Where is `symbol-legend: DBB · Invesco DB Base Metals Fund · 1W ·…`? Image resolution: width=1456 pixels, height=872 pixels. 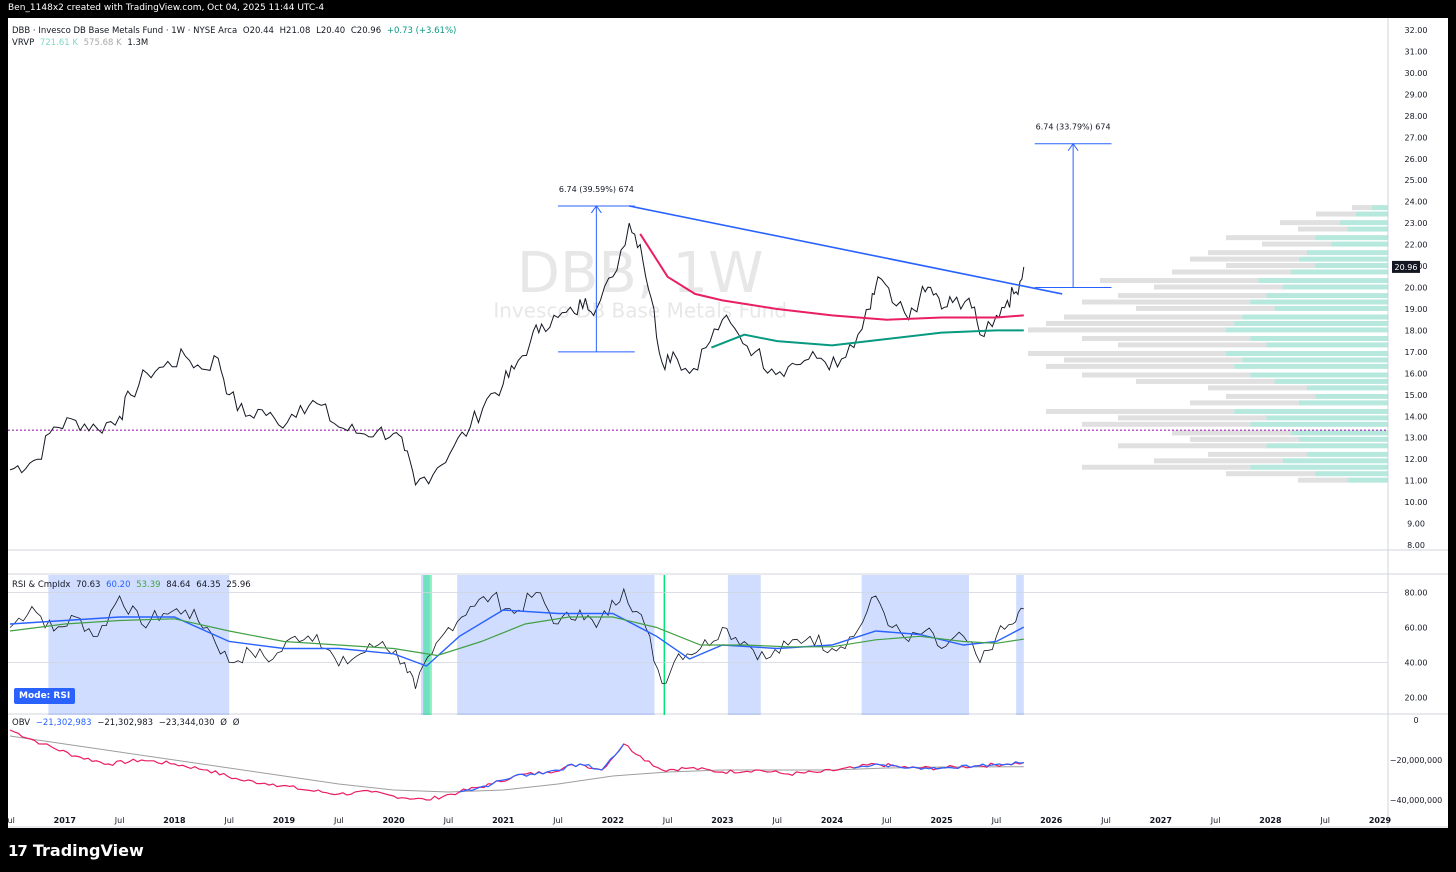
symbol-legend: DBB · Invesco DB Base Metals Fund · 1W ·… is located at coordinates (235, 31).